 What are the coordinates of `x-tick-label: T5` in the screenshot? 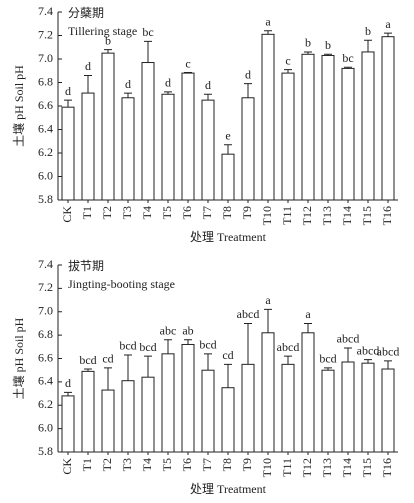 It's located at (167, 464).